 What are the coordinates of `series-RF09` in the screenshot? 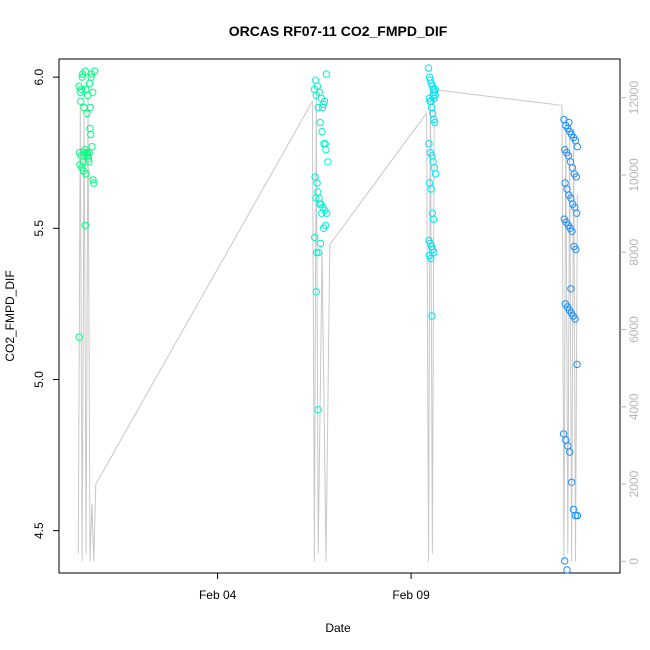 It's located at (432, 192).